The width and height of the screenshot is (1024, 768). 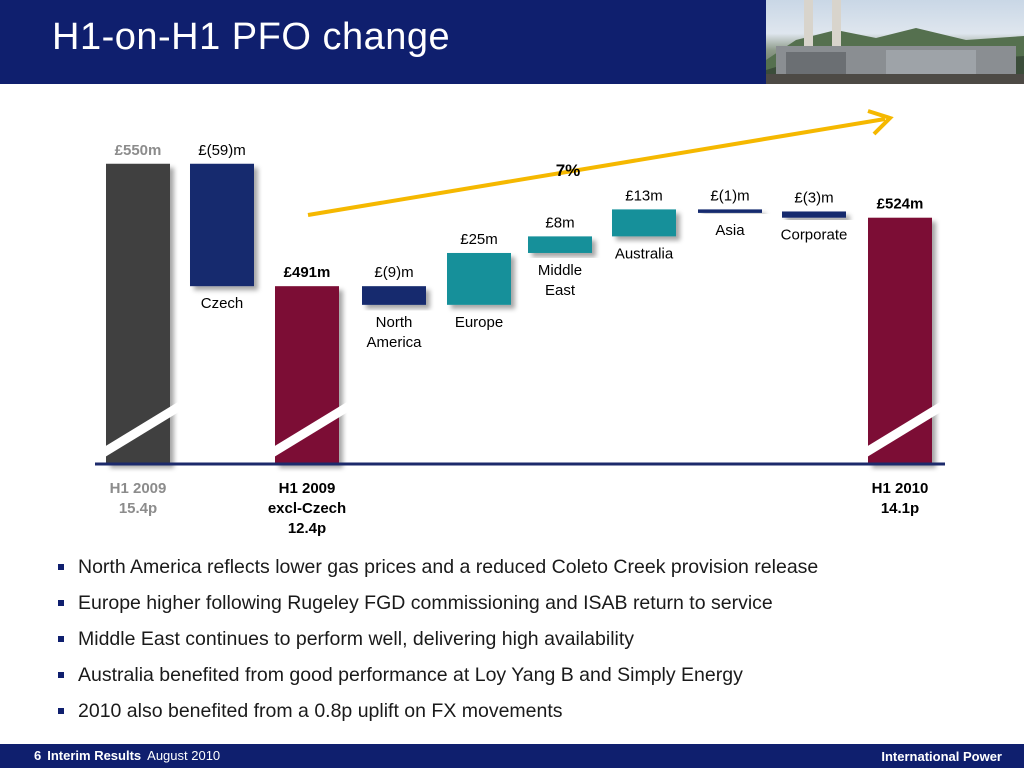 I want to click on x-category-label: 15.4p, so click(x=138, y=508).